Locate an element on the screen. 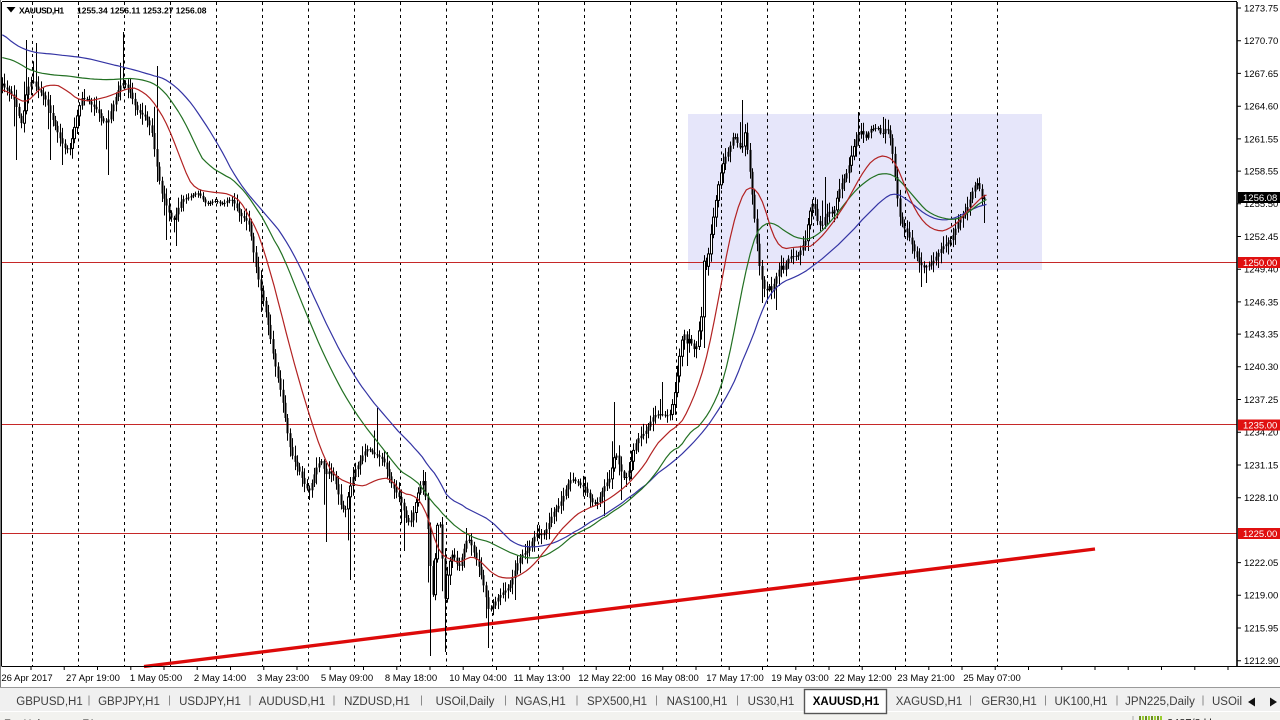 This screenshot has height=720, width=1280. svg-text: 3 May 23:00 is located at coordinates (283, 678).